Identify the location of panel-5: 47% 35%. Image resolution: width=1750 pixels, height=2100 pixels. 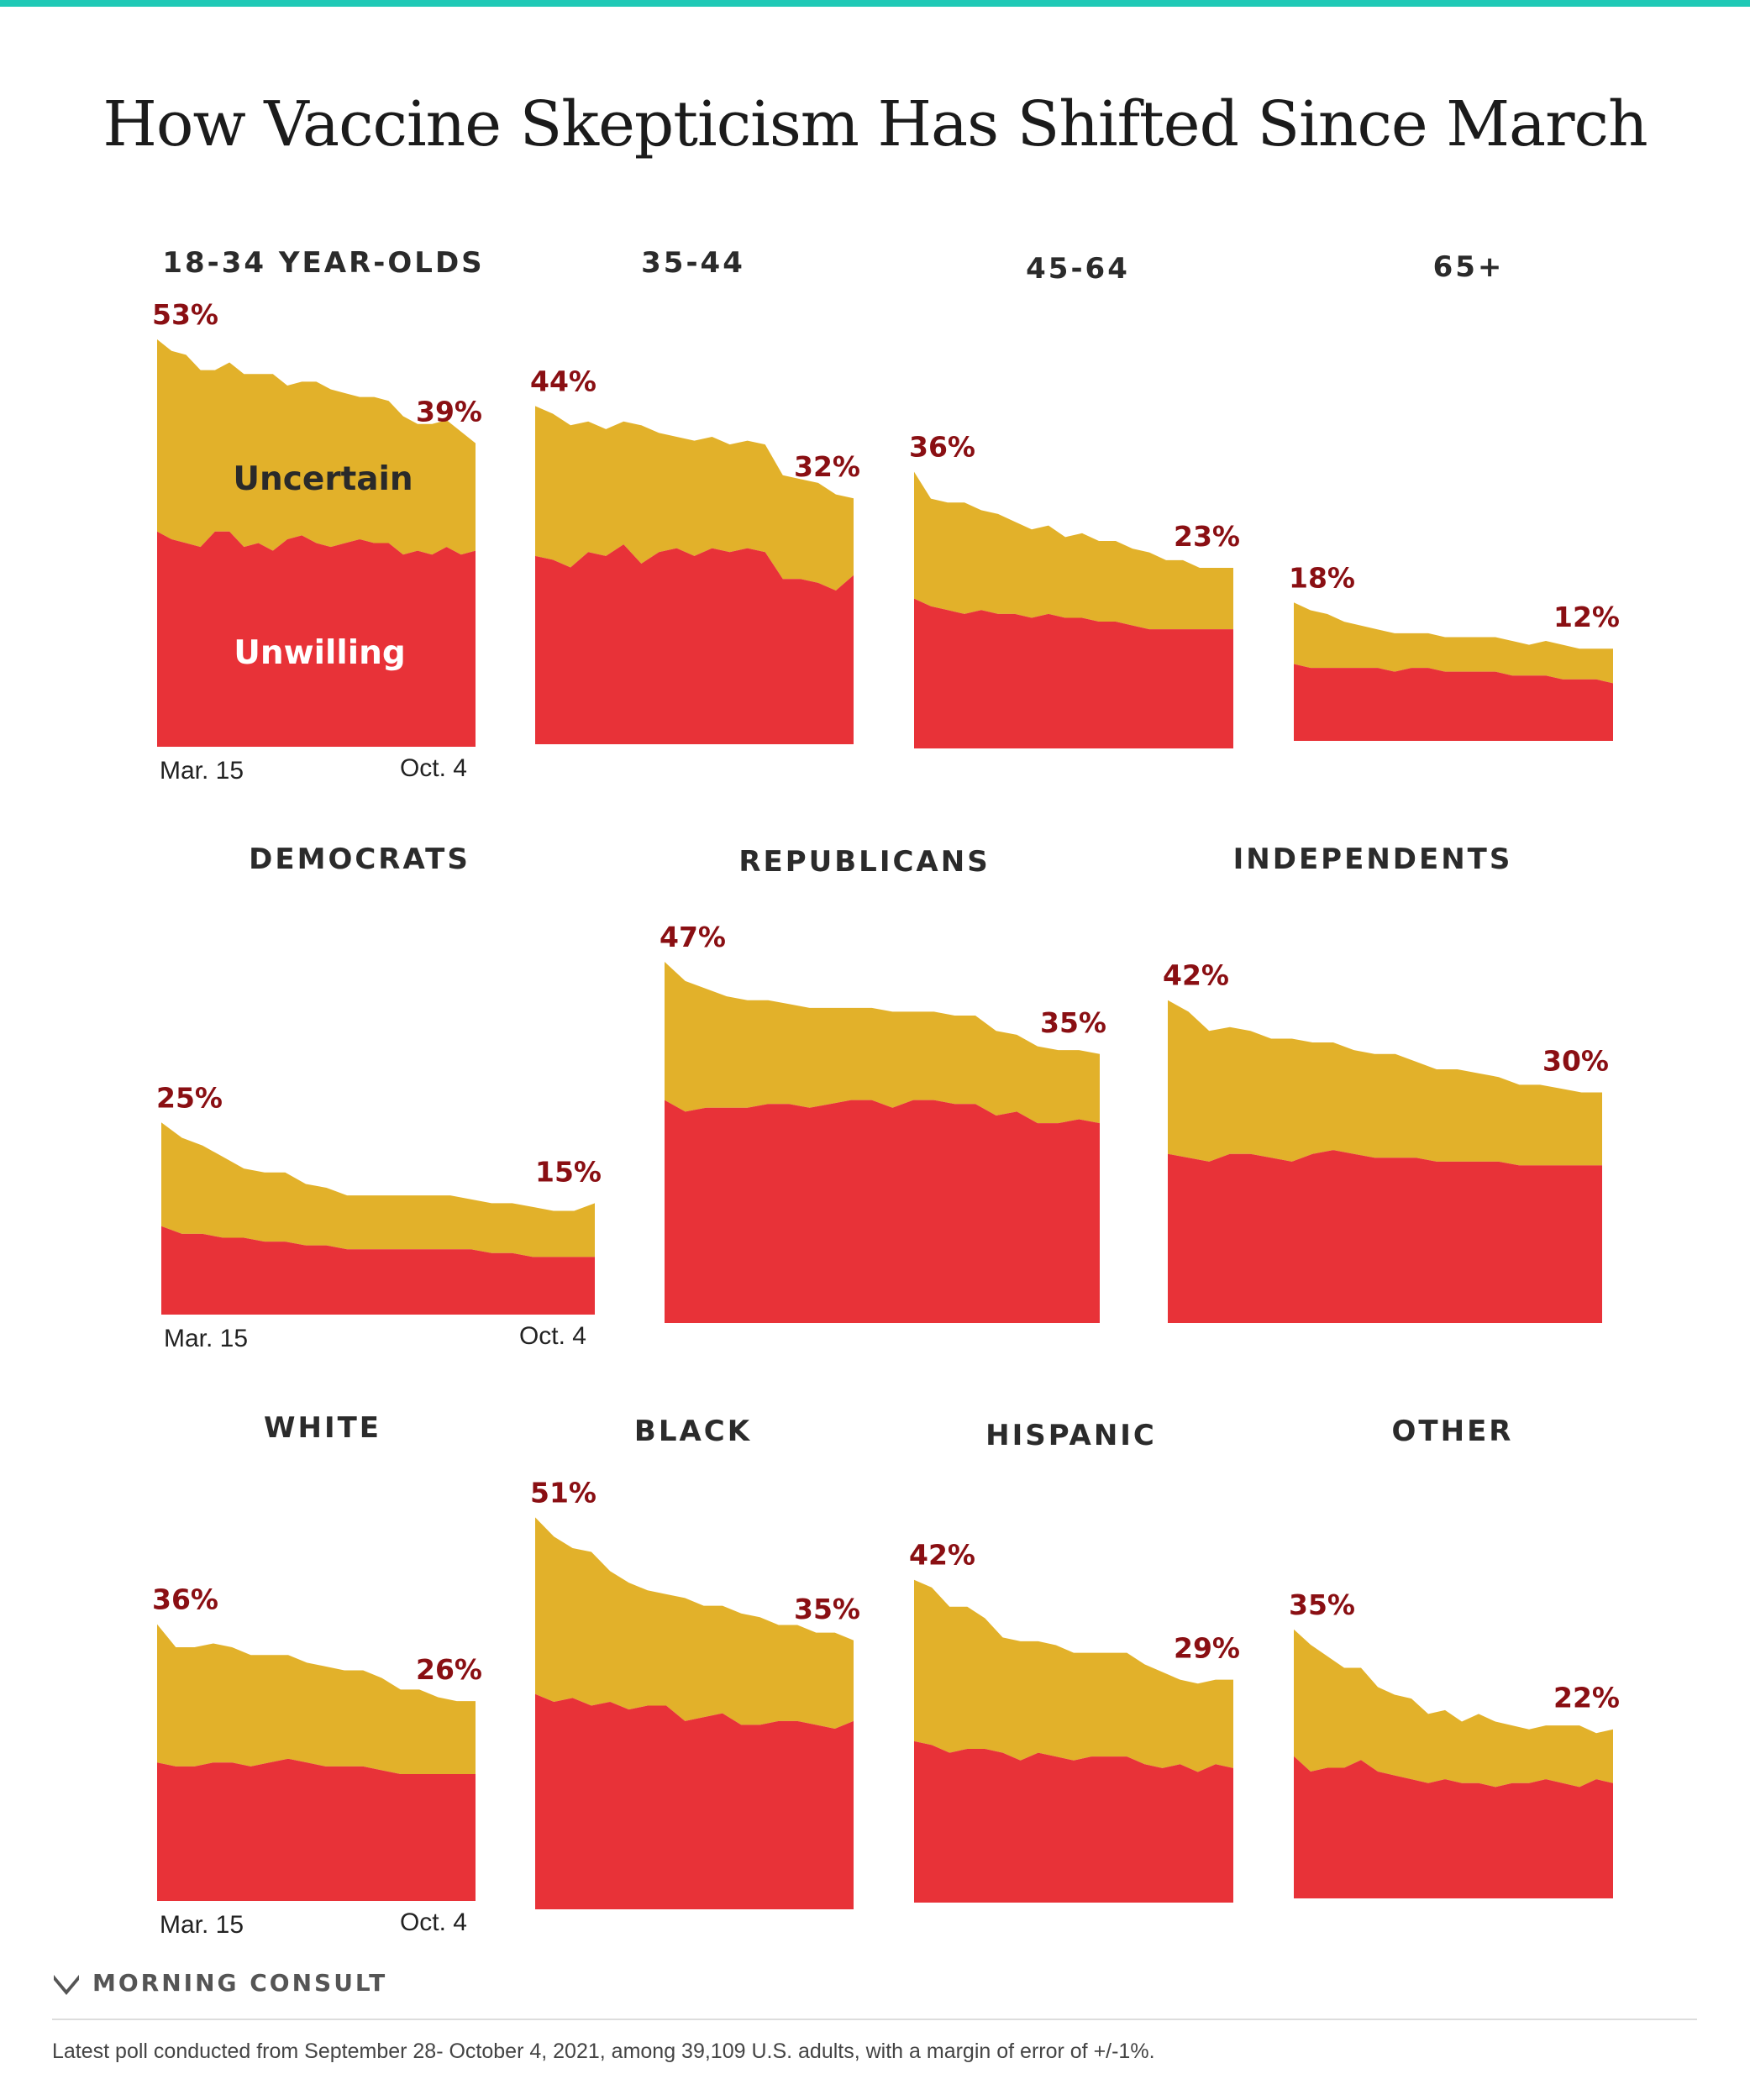
(883, 1122).